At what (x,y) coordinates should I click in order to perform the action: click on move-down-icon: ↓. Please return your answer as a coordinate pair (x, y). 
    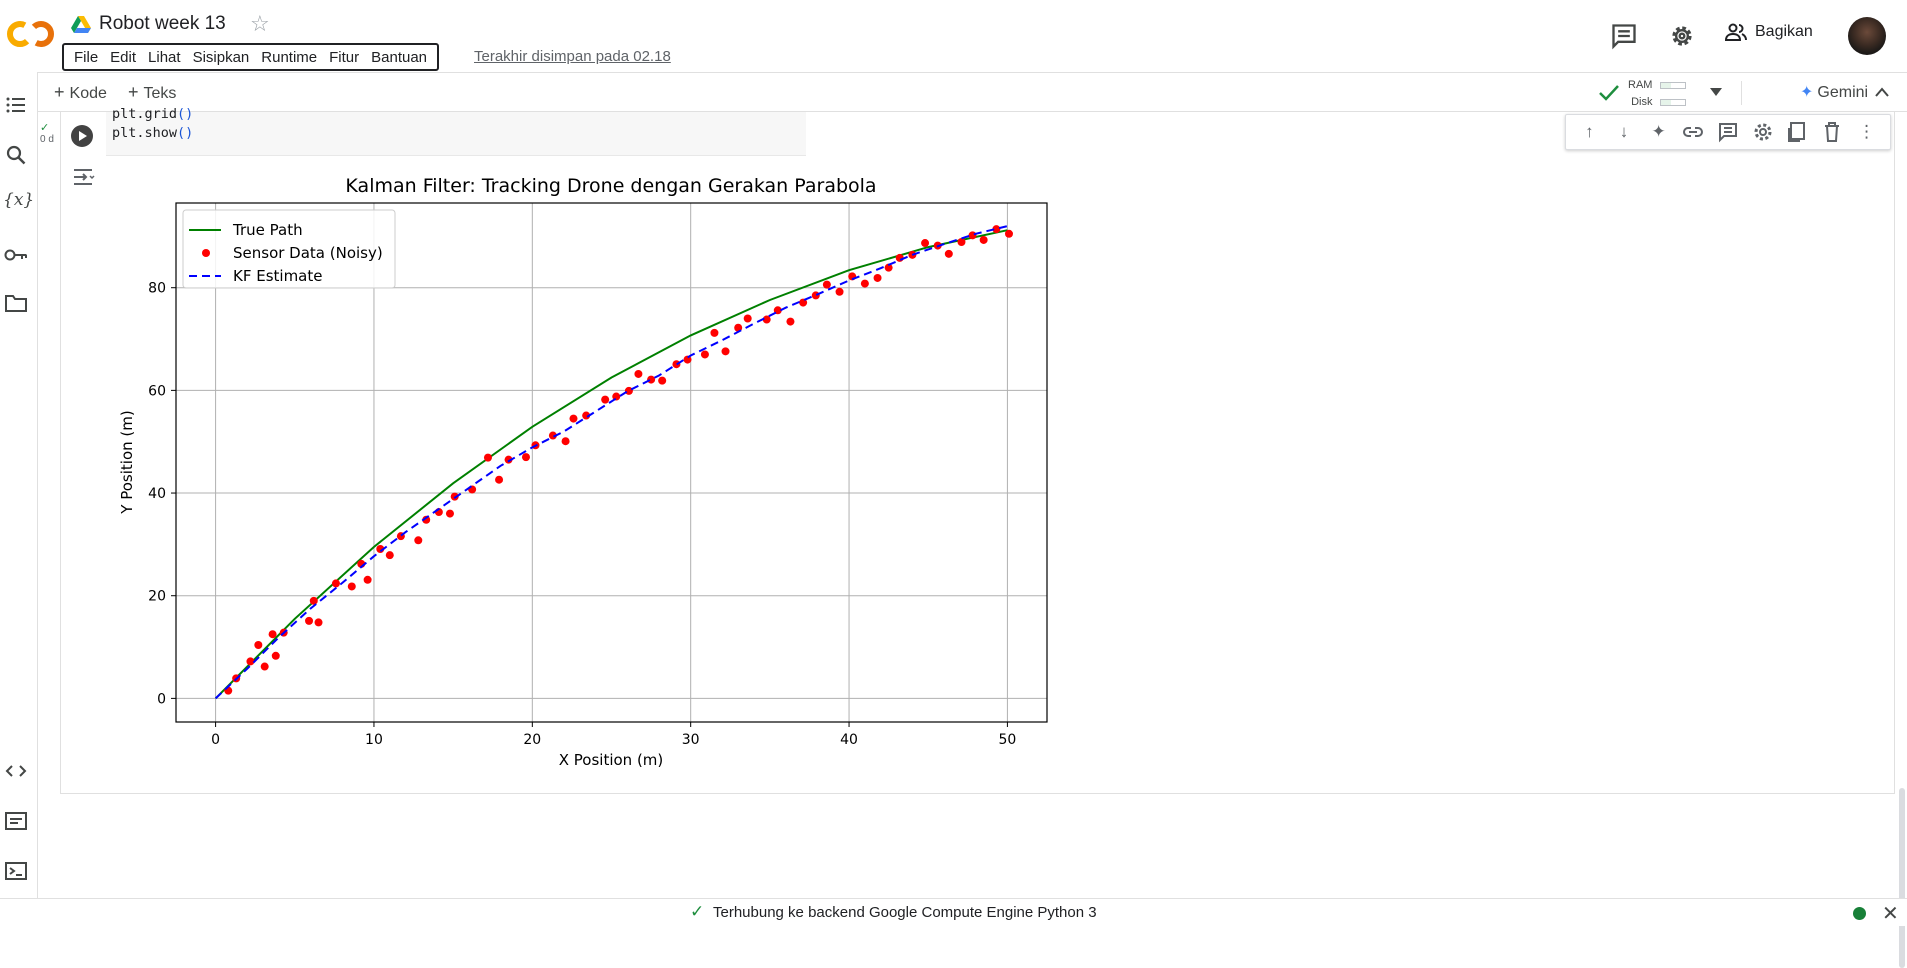
    Looking at the image, I should click on (1624, 131).